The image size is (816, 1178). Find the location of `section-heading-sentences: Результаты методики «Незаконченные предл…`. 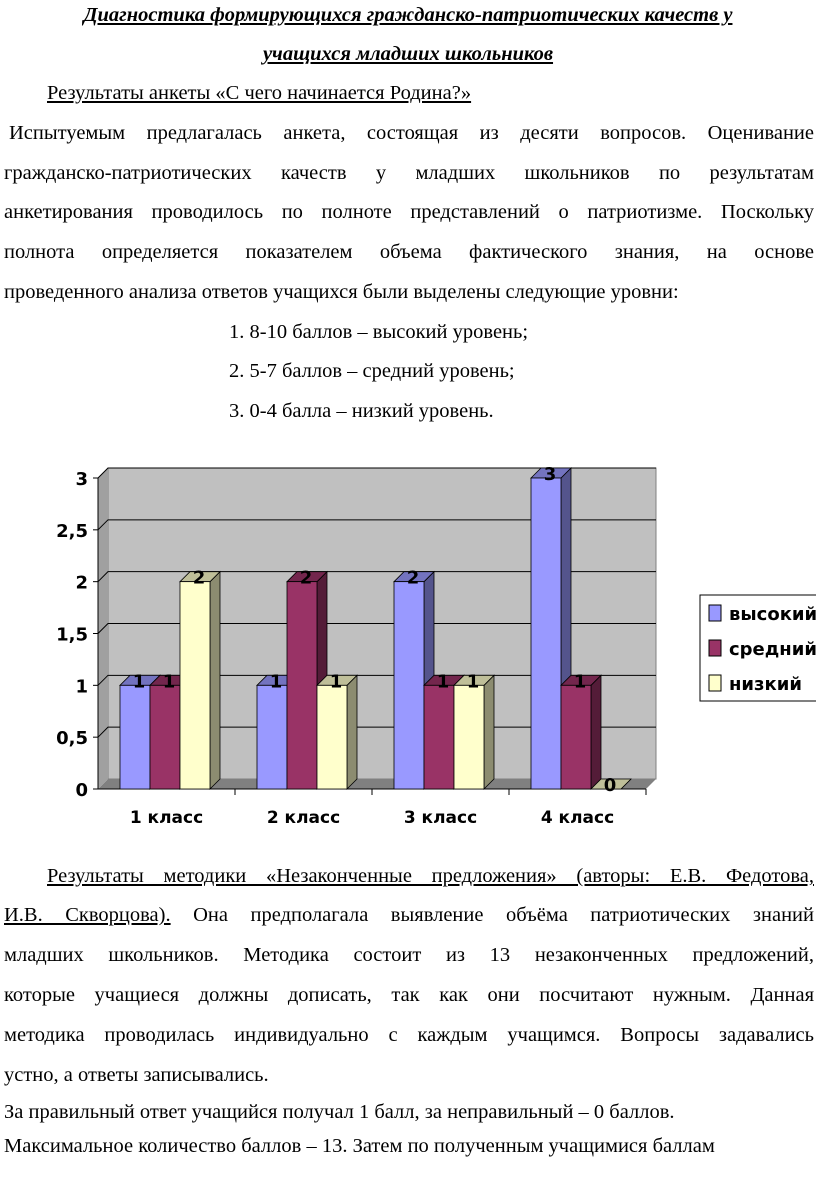

section-heading-sentences: Результаты методики «Незаконченные предл… is located at coordinates (430, 876).